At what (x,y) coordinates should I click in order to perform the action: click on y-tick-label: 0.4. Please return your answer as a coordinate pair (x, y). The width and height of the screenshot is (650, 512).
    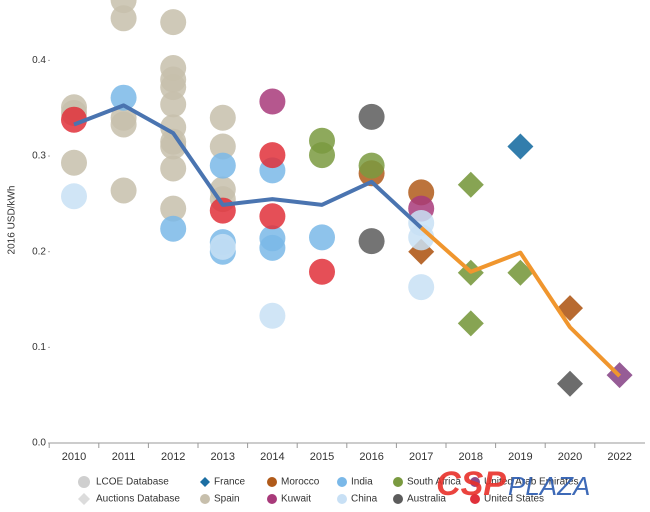
    Looking at the image, I should click on (39, 60).